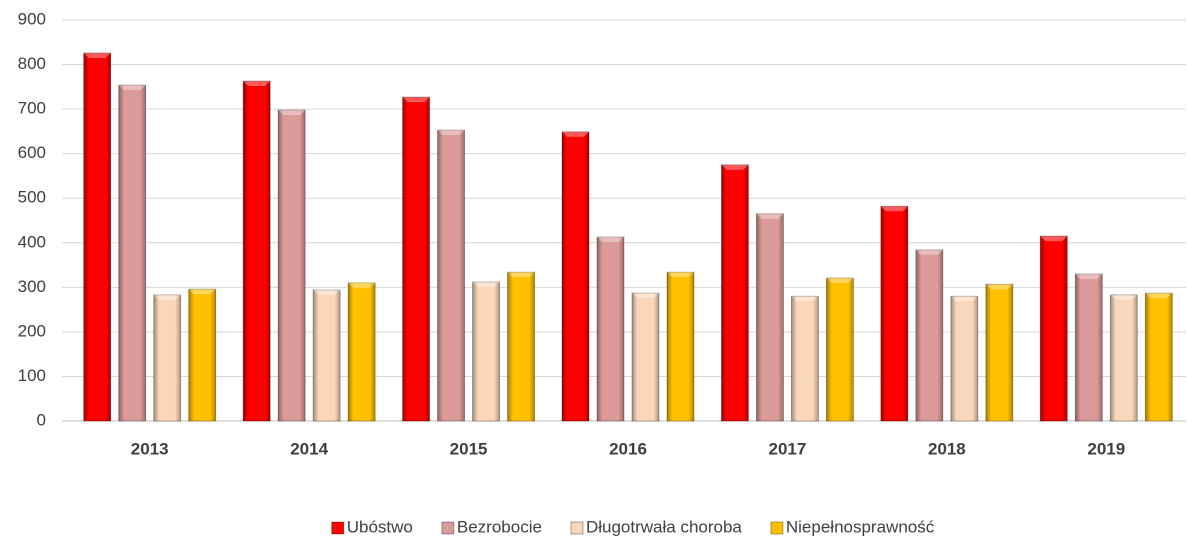  Describe the element at coordinates (32, 286) in the screenshot. I see `y-tick-label: 300` at that location.